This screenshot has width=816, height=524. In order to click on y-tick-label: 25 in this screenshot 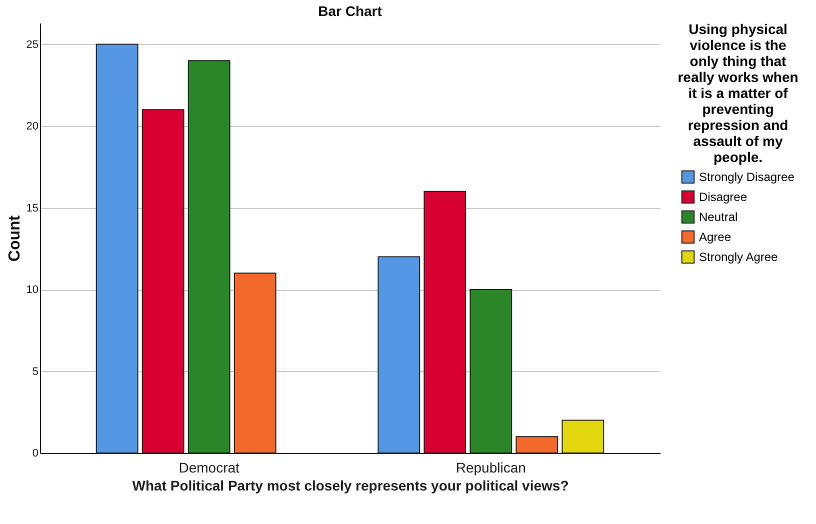, I will do `click(32, 44)`.